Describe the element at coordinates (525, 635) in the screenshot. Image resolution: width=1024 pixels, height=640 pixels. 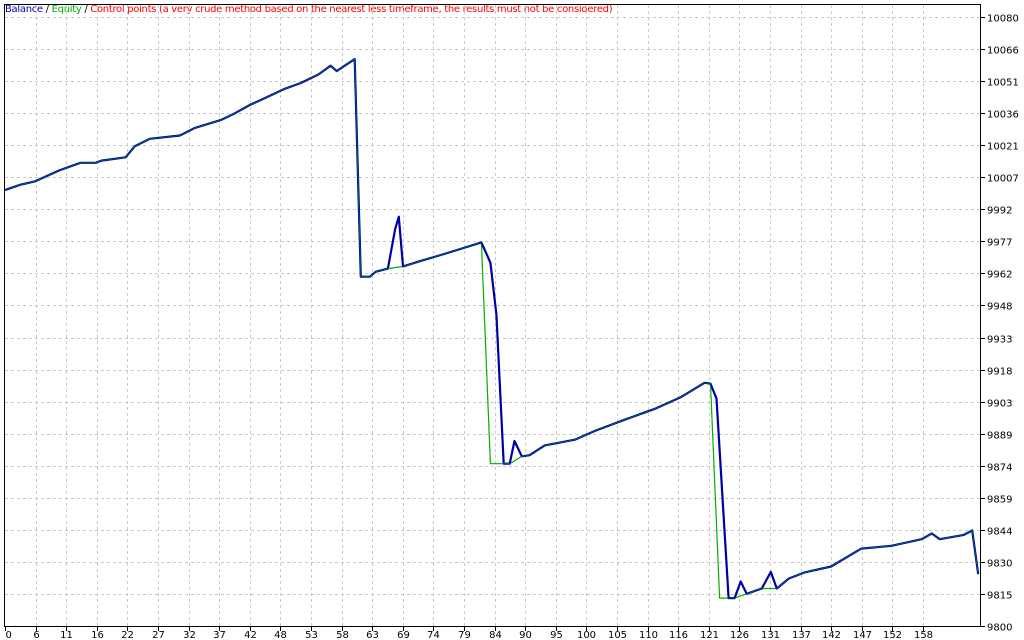
I see `x-tick-label: 90` at that location.